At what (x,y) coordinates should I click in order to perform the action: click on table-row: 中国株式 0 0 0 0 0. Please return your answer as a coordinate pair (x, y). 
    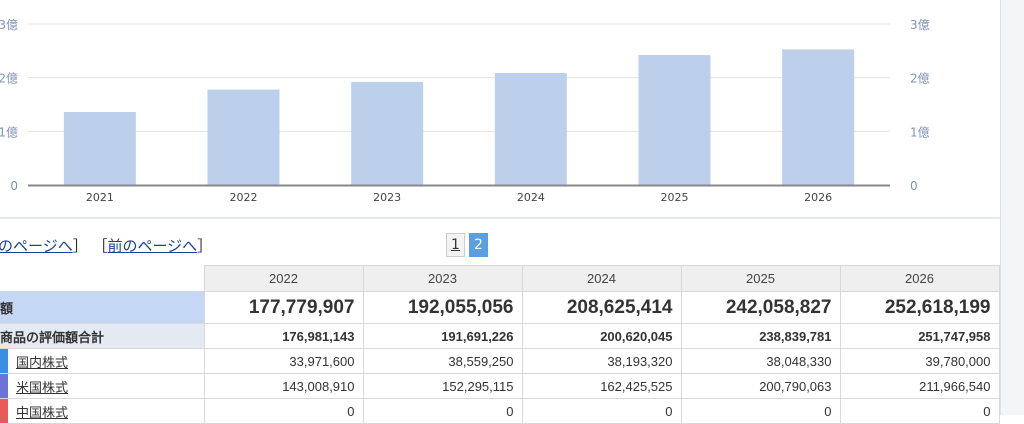
    Looking at the image, I should click on (500, 411).